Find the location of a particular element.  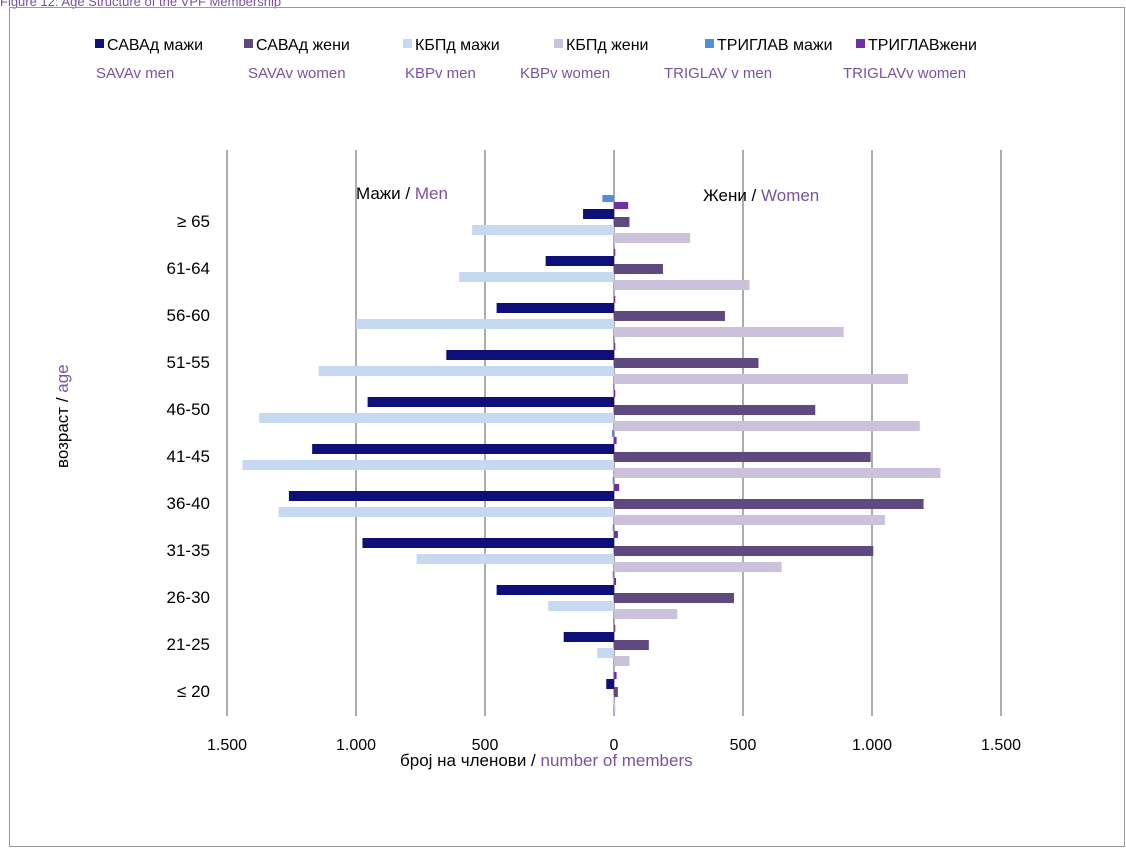

legend-label: КБПд мажи is located at coordinates (457, 45).